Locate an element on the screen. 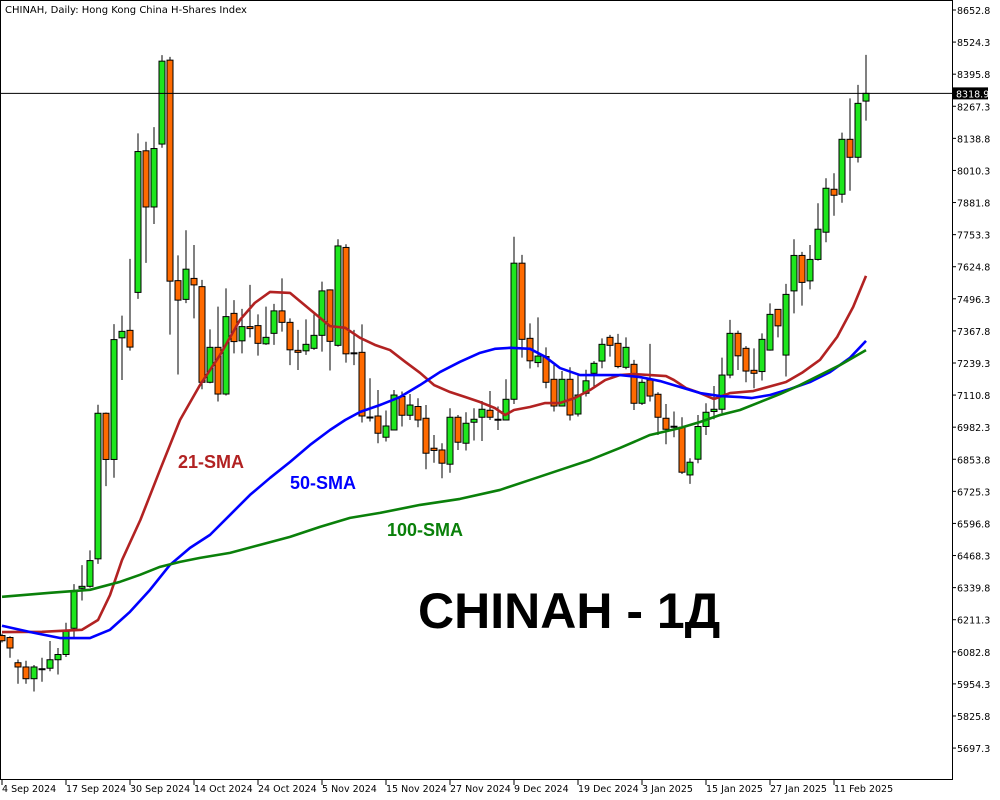 This screenshot has height=800, width=1000. y-tick-label: 8138.8 is located at coordinates (973, 139).